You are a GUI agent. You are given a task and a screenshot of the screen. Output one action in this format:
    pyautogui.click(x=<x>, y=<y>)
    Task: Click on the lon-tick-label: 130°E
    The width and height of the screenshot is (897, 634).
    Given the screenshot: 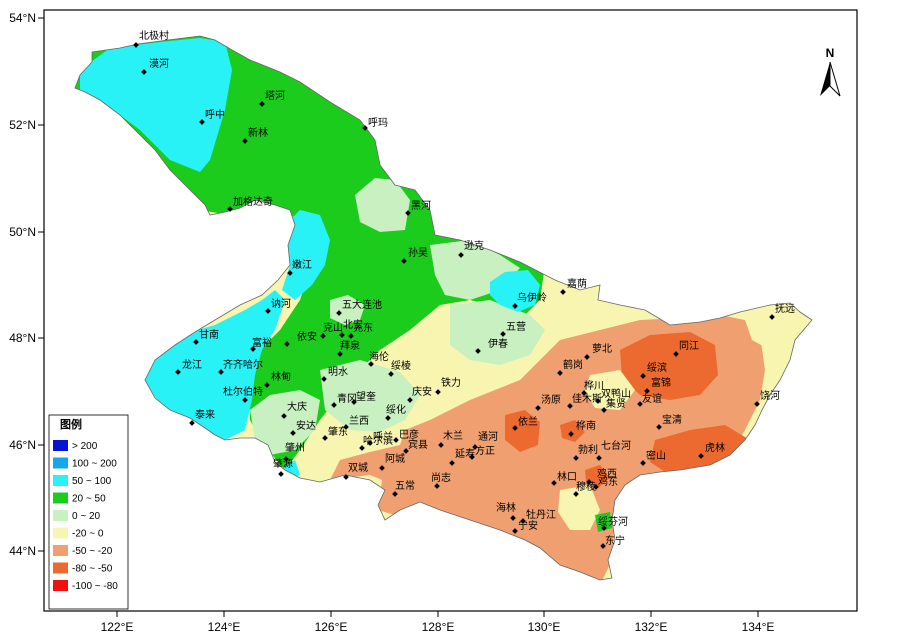 What is the action you would take?
    pyautogui.click(x=544, y=627)
    